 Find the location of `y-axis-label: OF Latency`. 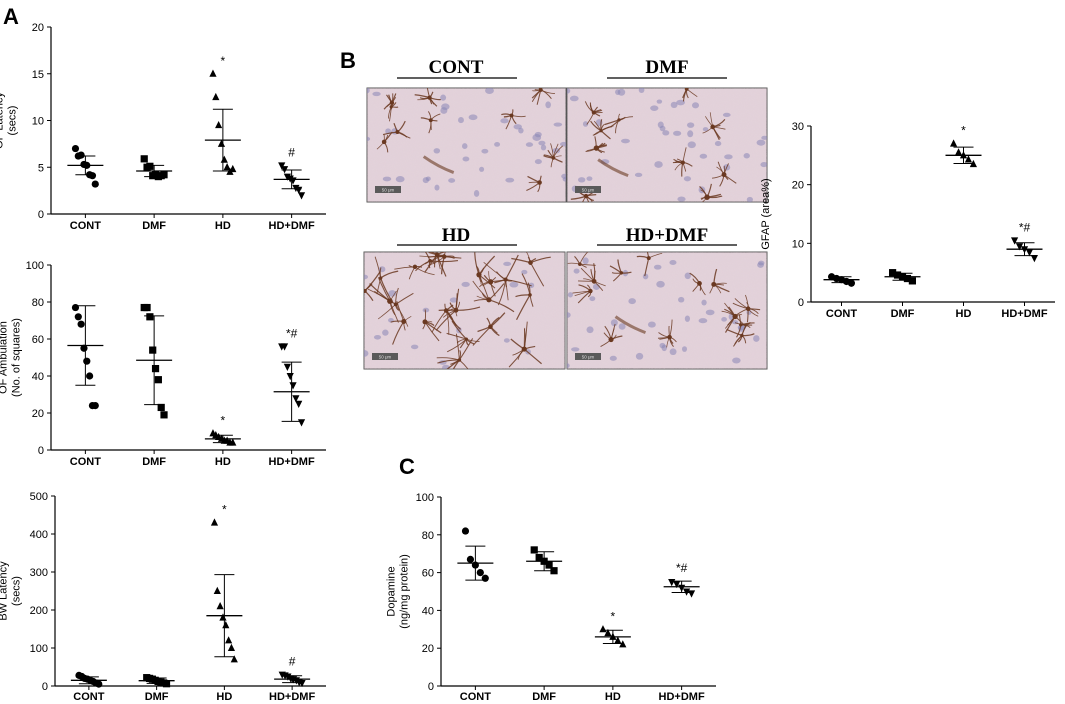

y-axis-label: OF Latency is located at coordinates (3, 120).